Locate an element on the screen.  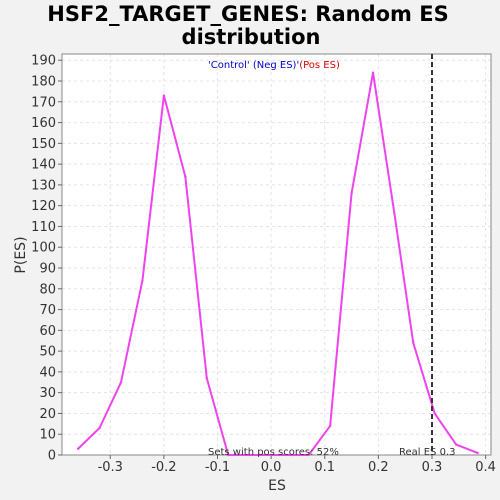
y-tick-label: 90 is located at coordinates (47, 269).